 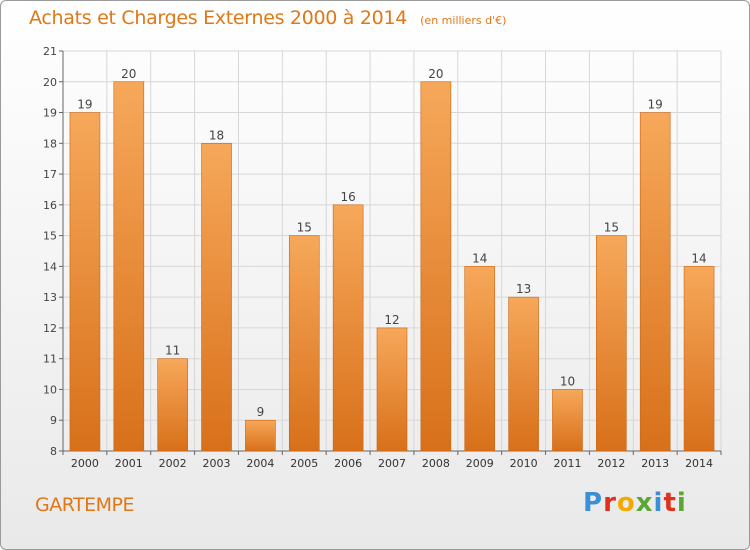 What do you see at coordinates (85, 463) in the screenshot?
I see `x-tick-label: 2000` at bounding box center [85, 463].